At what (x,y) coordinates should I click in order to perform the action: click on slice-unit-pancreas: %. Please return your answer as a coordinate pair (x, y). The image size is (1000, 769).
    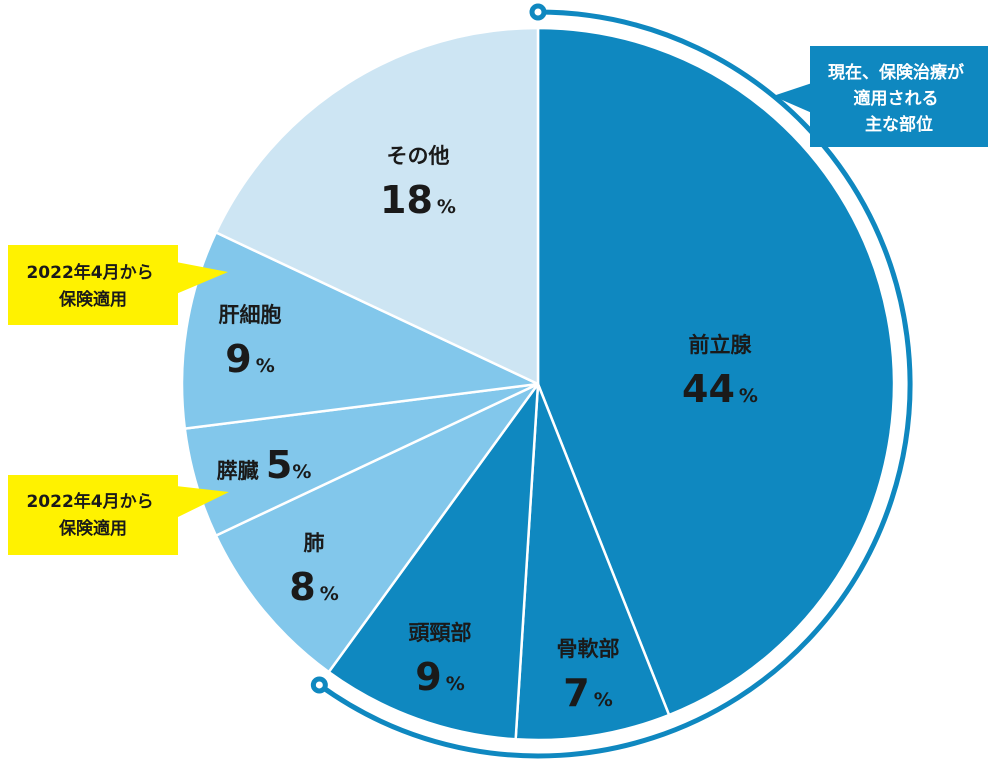
    Looking at the image, I should click on (301, 472).